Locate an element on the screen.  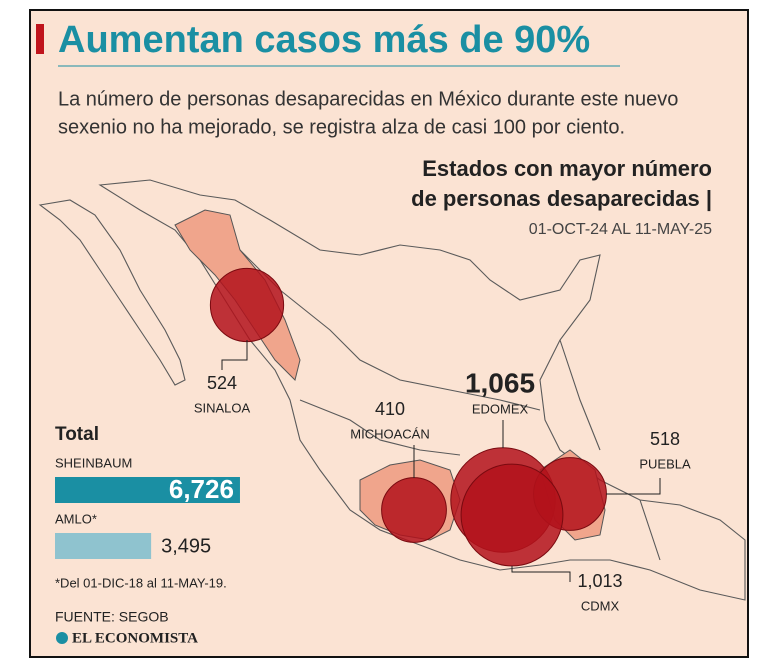
state-name: MICHOACÁN is located at coordinates (389, 433).